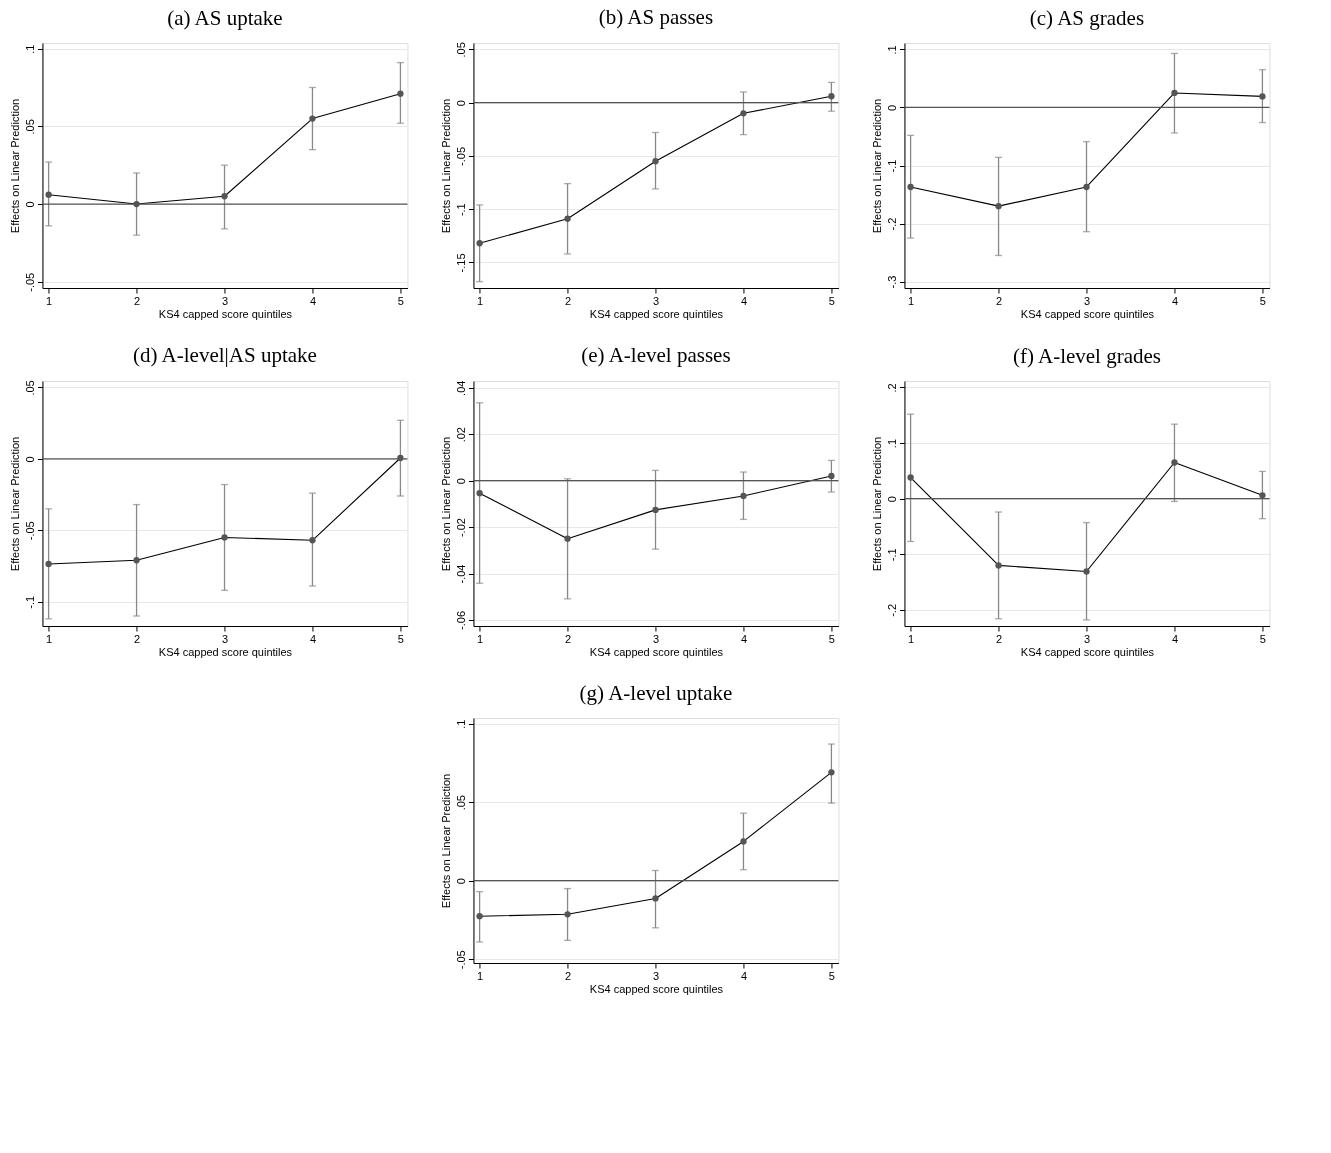  Describe the element at coordinates (656, 355) in the screenshot. I see `chart-title: (e) A-level passes` at that location.